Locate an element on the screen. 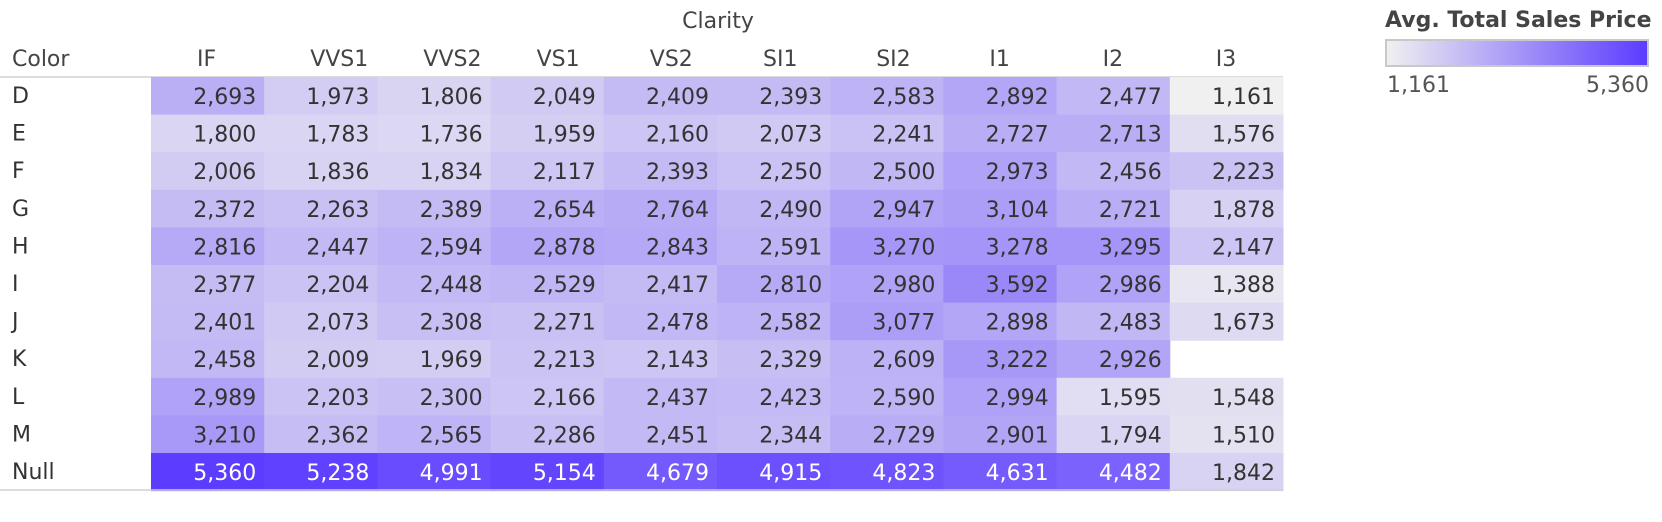  cell-value-label: 1,595 is located at coordinates (1130, 398).